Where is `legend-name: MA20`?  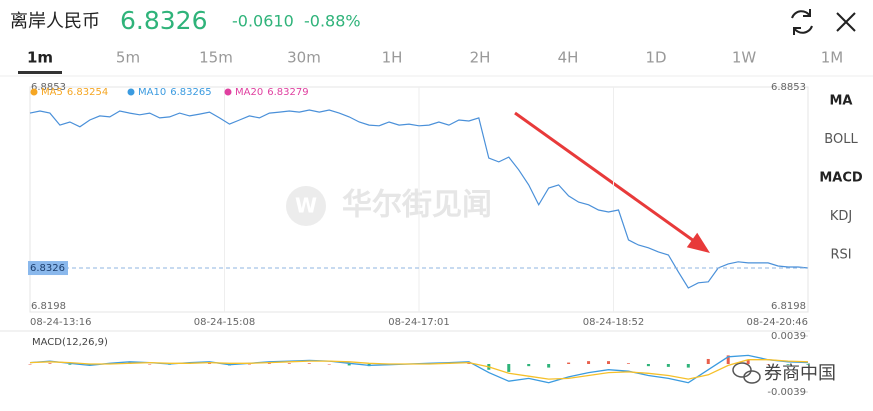
legend-name: MA20 is located at coordinates (249, 92).